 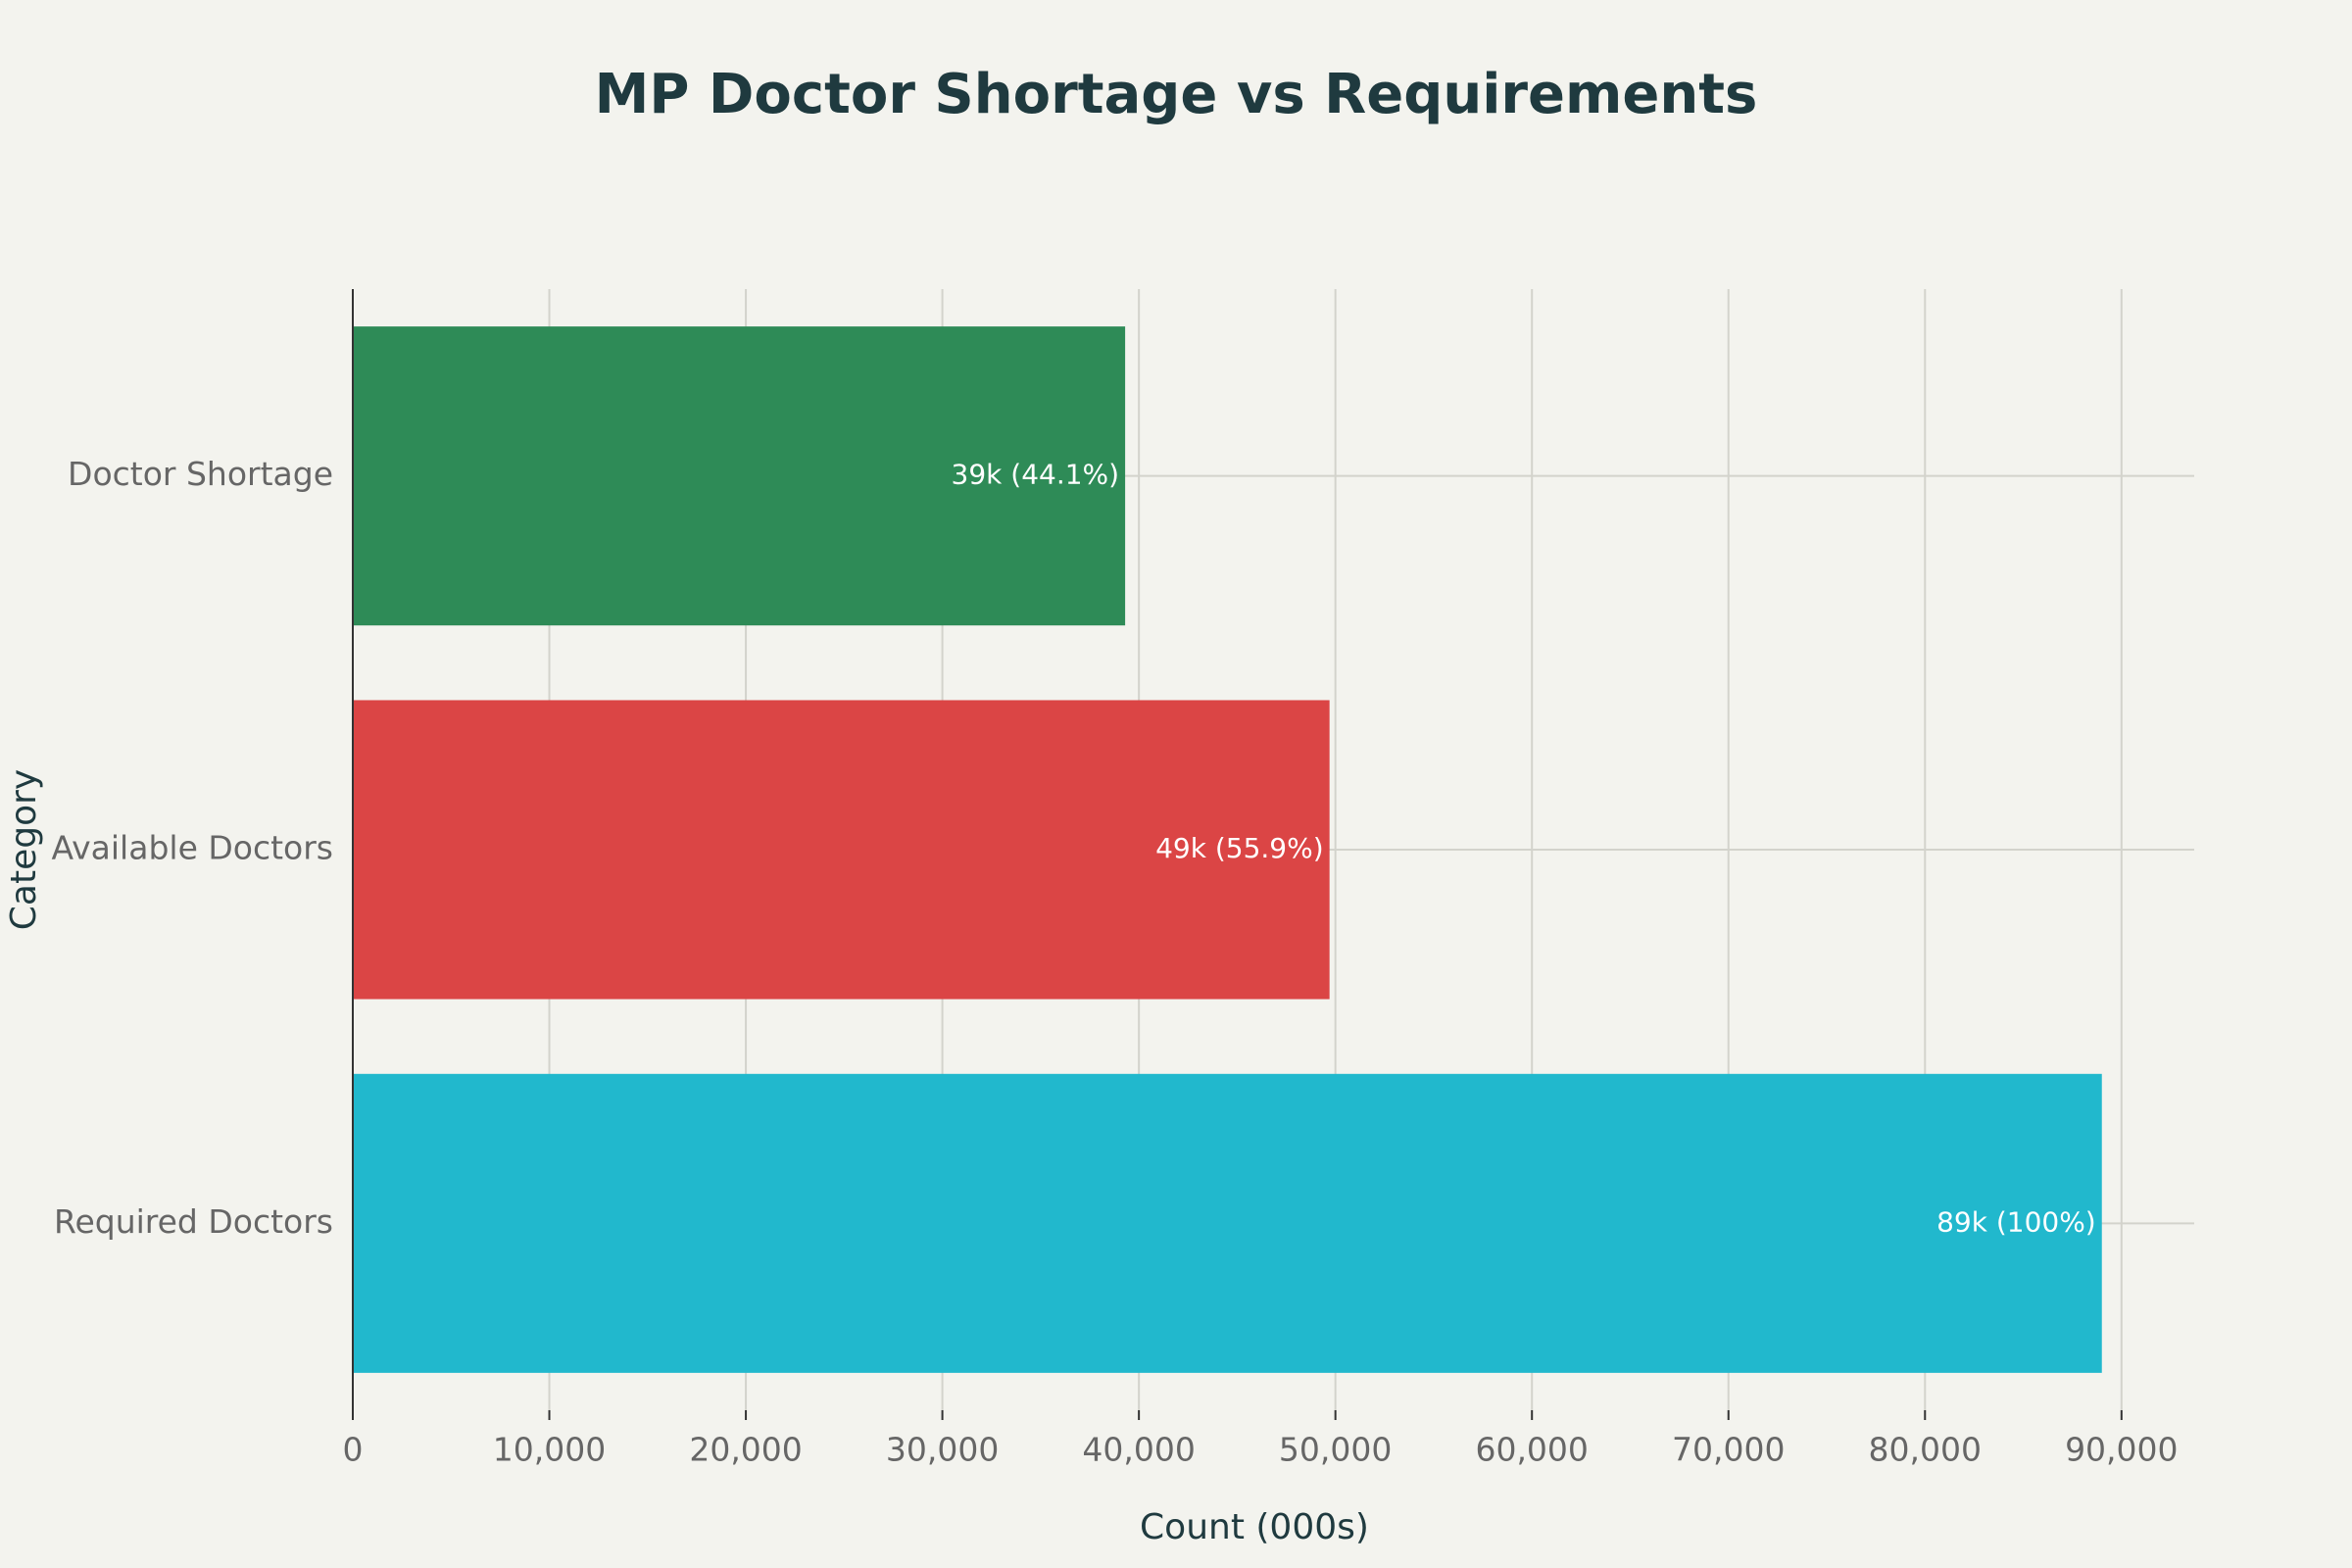 What do you see at coordinates (200, 474) in the screenshot?
I see `y-tick-label: Doctor Shortage` at bounding box center [200, 474].